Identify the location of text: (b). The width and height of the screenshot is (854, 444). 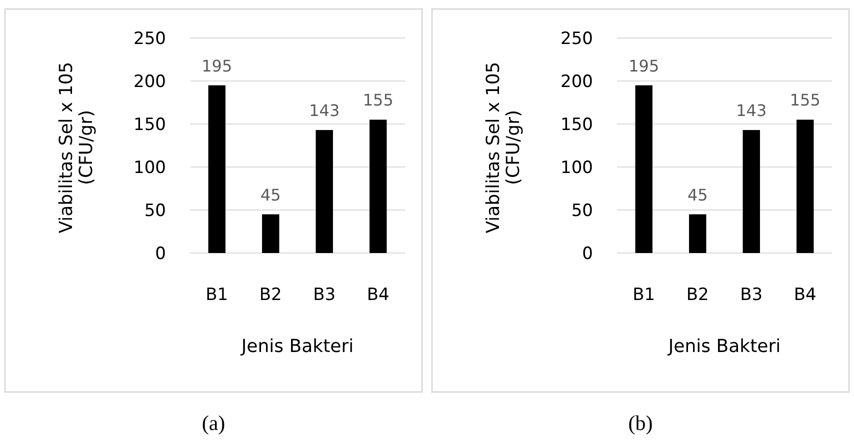
(640, 423).